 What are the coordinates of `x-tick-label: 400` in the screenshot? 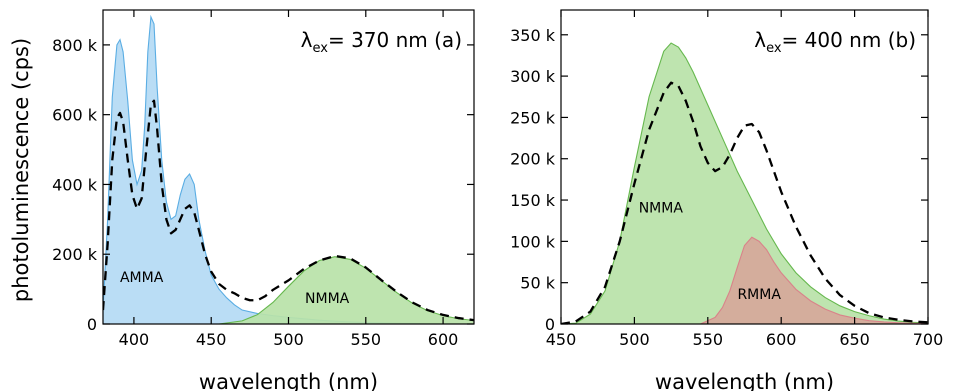 It's located at (134, 339).